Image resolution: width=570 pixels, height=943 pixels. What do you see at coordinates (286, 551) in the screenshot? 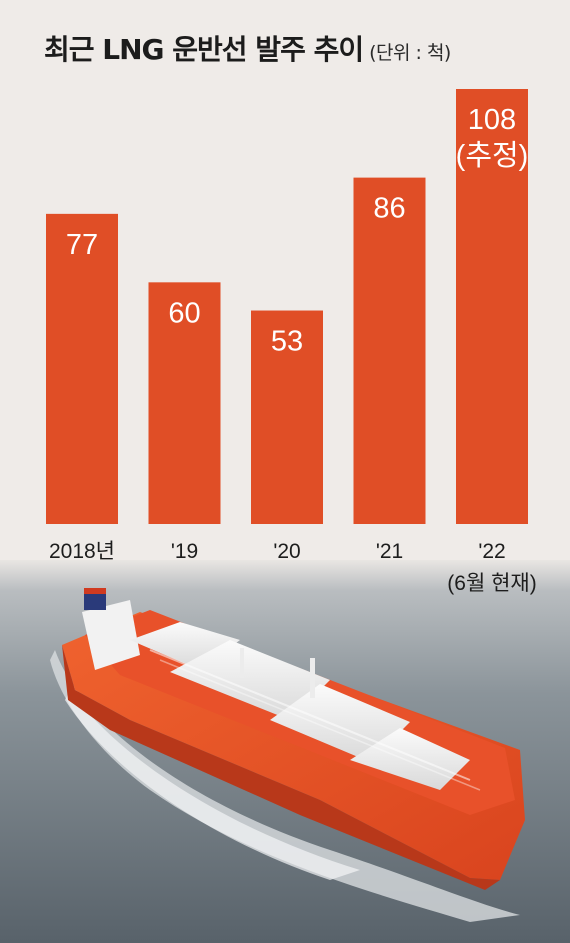
I see `category-label-2: '20` at bounding box center [286, 551].